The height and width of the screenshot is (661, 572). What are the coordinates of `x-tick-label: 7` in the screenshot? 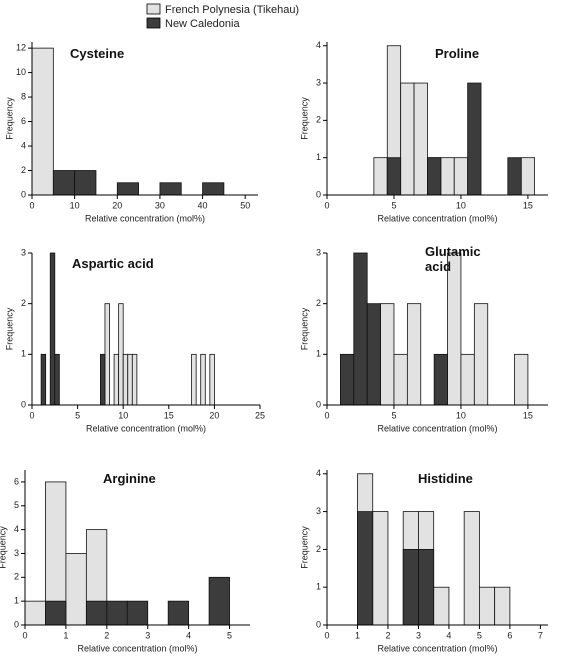 It's located at (540, 635).